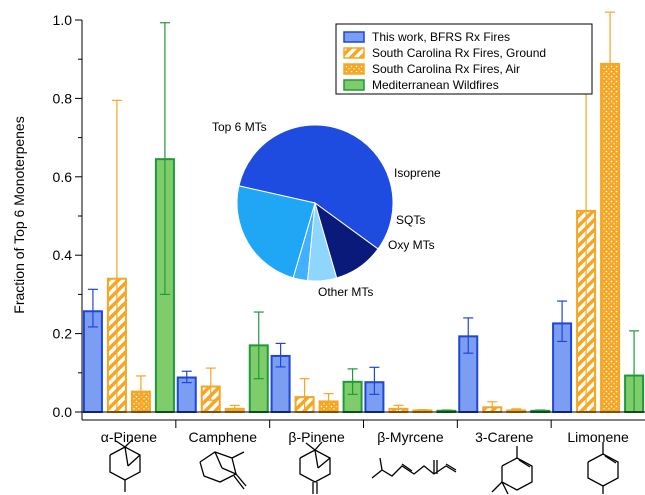  What do you see at coordinates (223, 470) in the screenshot?
I see `camphene-structure-icon` at bounding box center [223, 470].